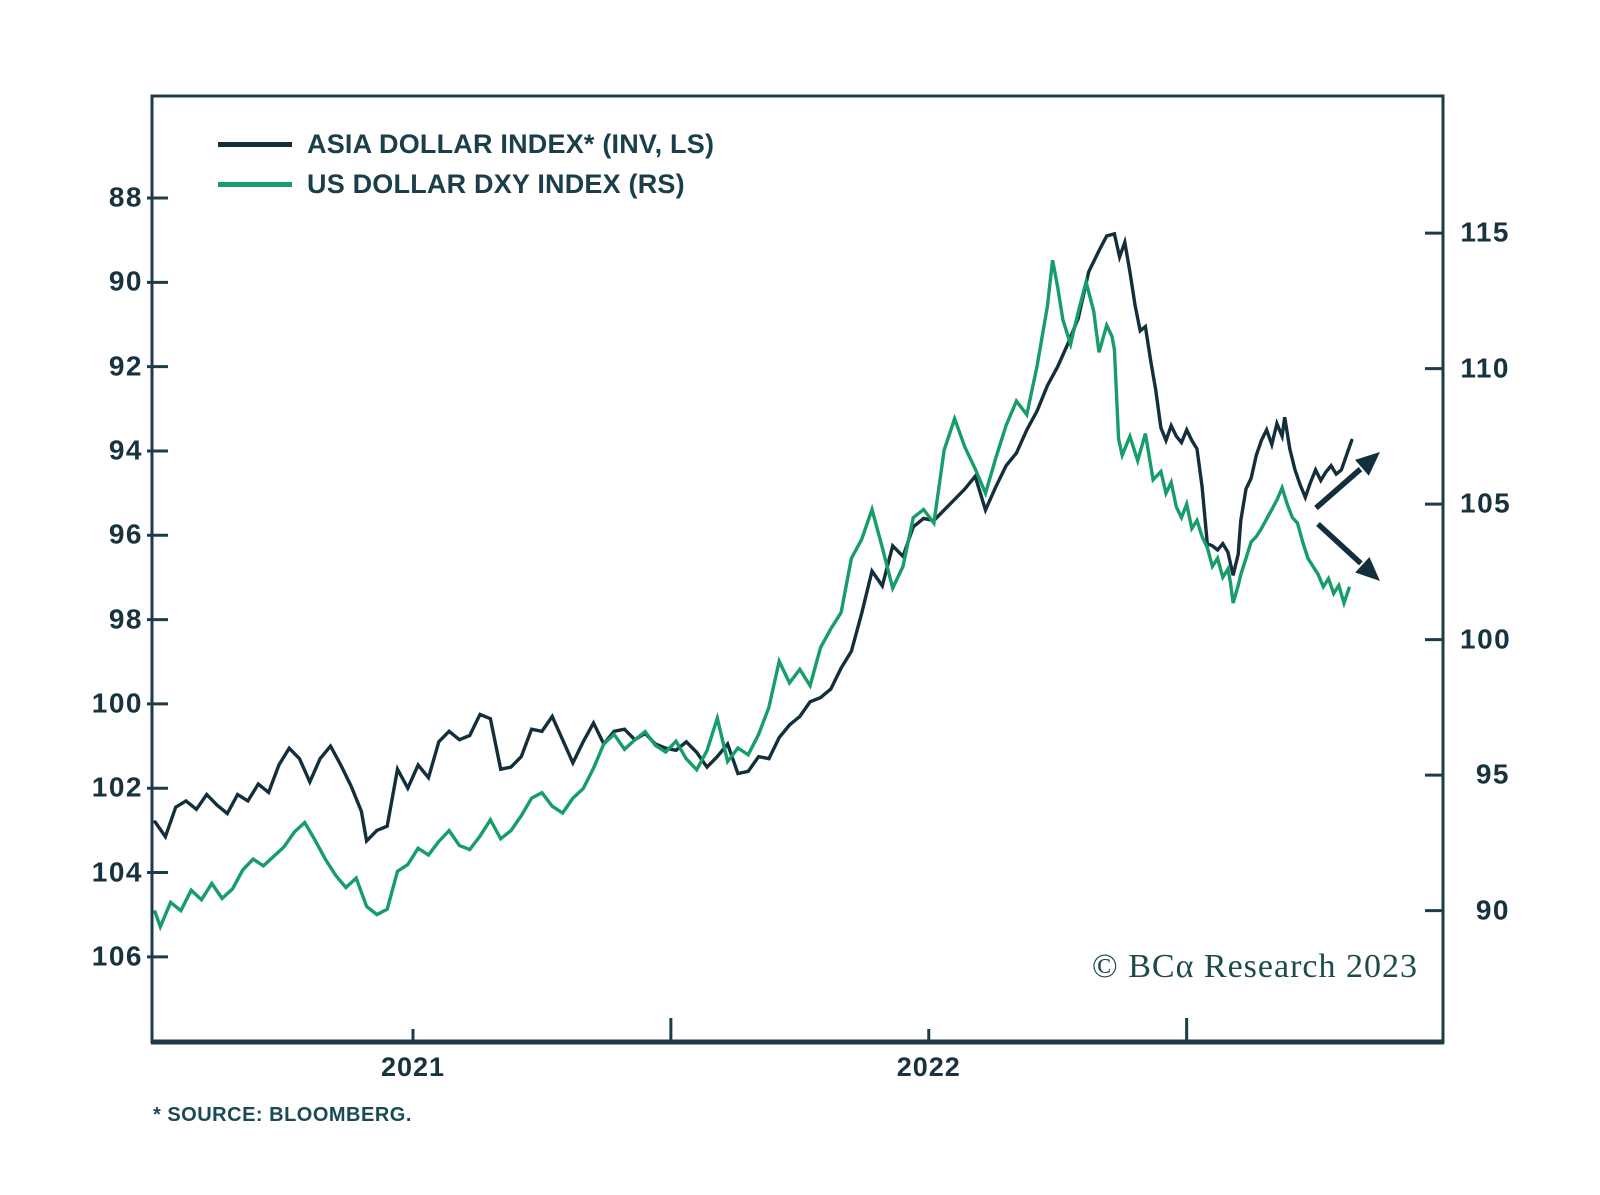 Image resolution: width=1600 pixels, height=1195 pixels. I want to click on source-footnote: * SOURCE: BLOOMBERG., so click(282, 1115).